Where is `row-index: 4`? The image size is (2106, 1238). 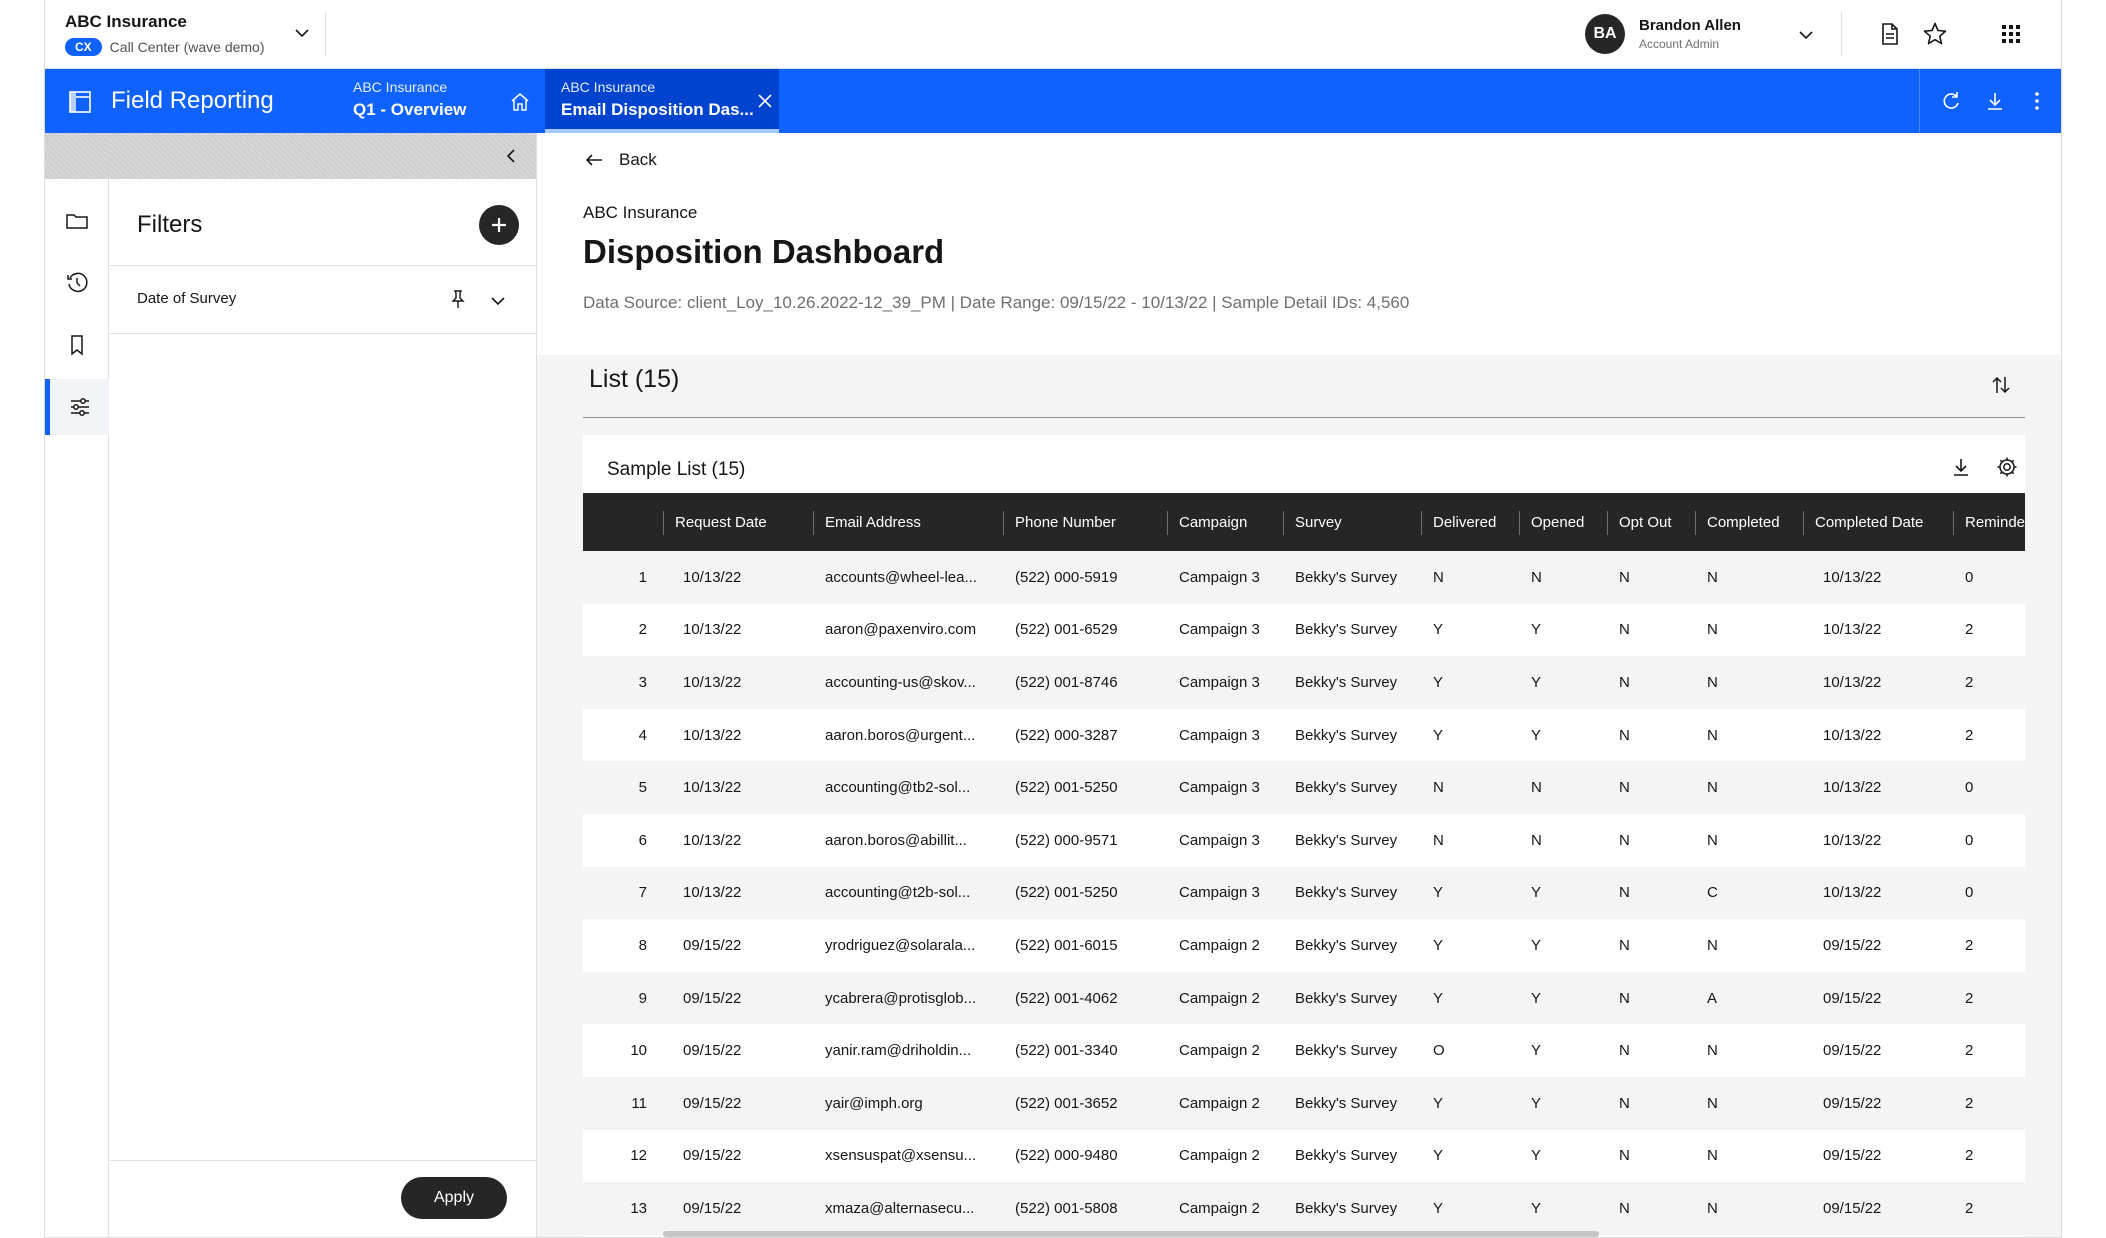
row-index: 4 is located at coordinates (642, 735).